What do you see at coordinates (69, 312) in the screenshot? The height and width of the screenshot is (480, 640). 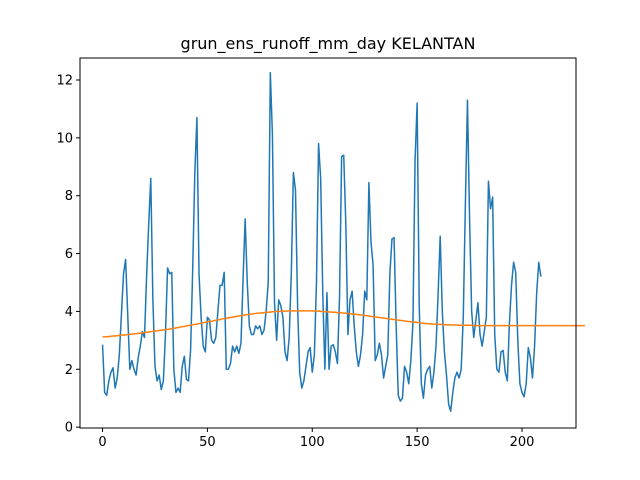 I see `y-tick-label: 4` at bounding box center [69, 312].